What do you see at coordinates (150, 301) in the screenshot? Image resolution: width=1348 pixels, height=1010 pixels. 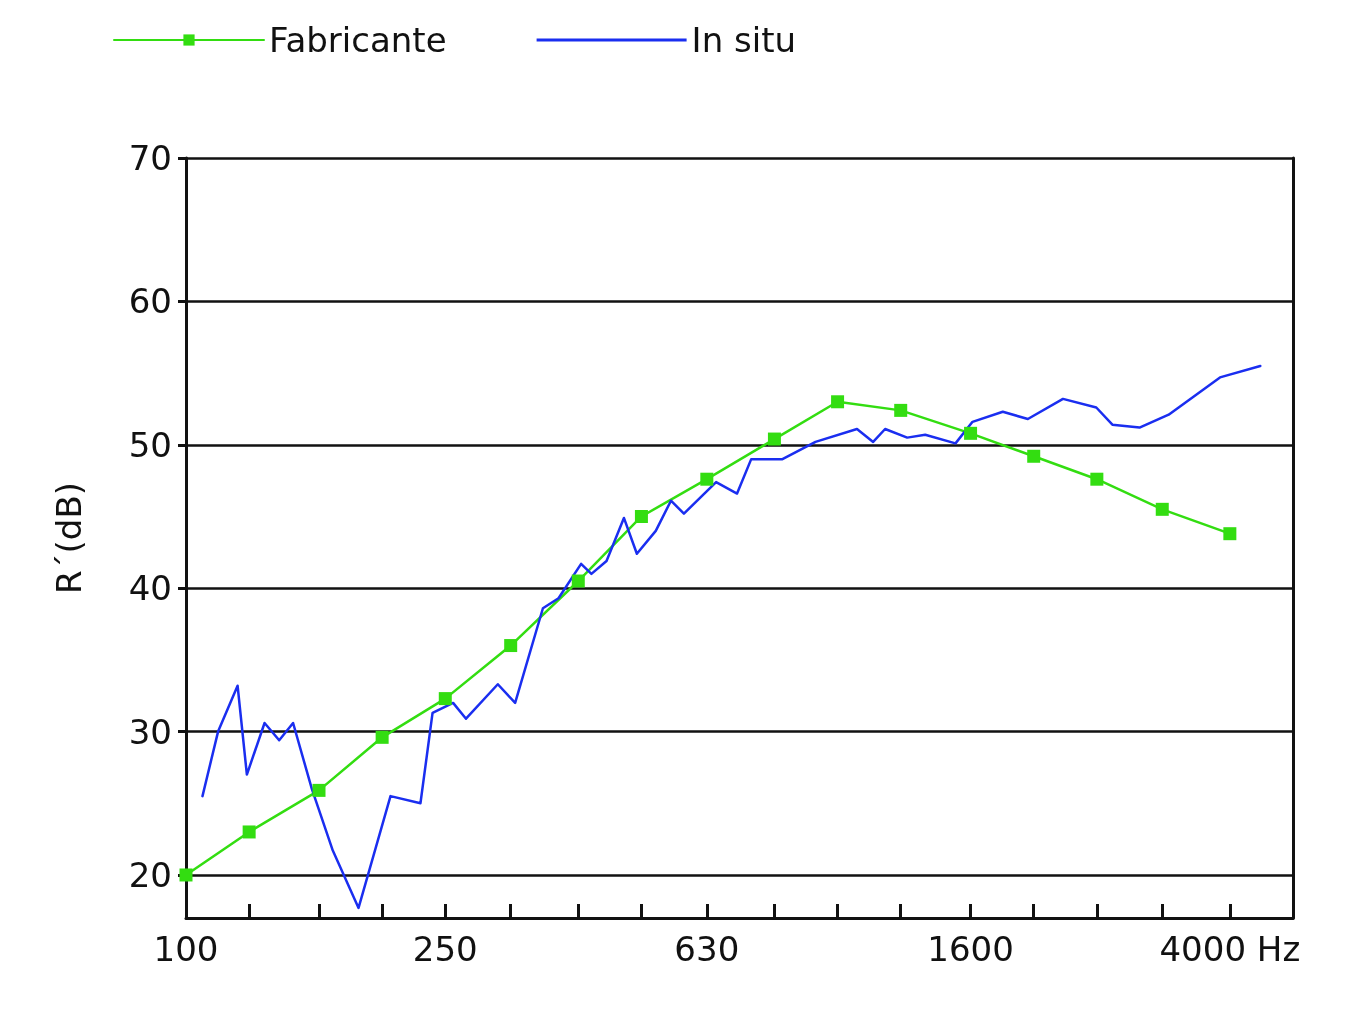 I see `y-tick-label: 60` at bounding box center [150, 301].